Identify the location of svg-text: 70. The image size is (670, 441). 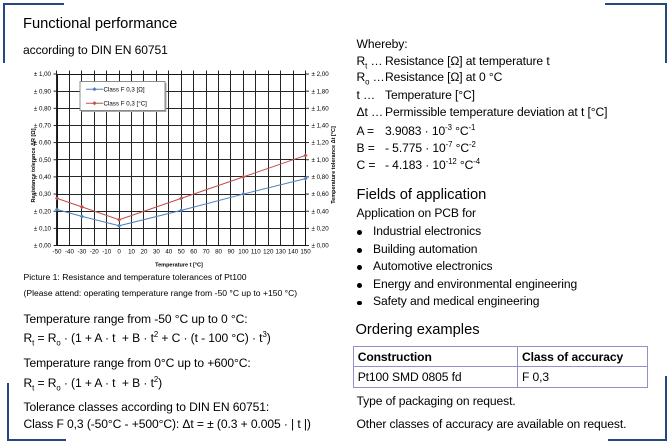
(206, 251).